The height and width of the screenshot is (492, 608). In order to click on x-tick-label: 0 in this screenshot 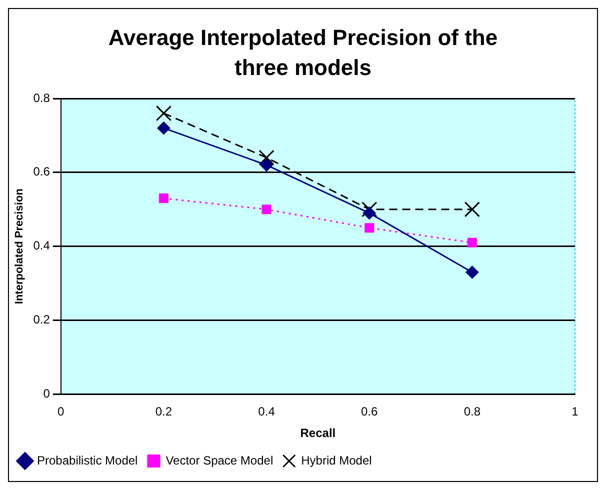, I will do `click(61, 411)`.